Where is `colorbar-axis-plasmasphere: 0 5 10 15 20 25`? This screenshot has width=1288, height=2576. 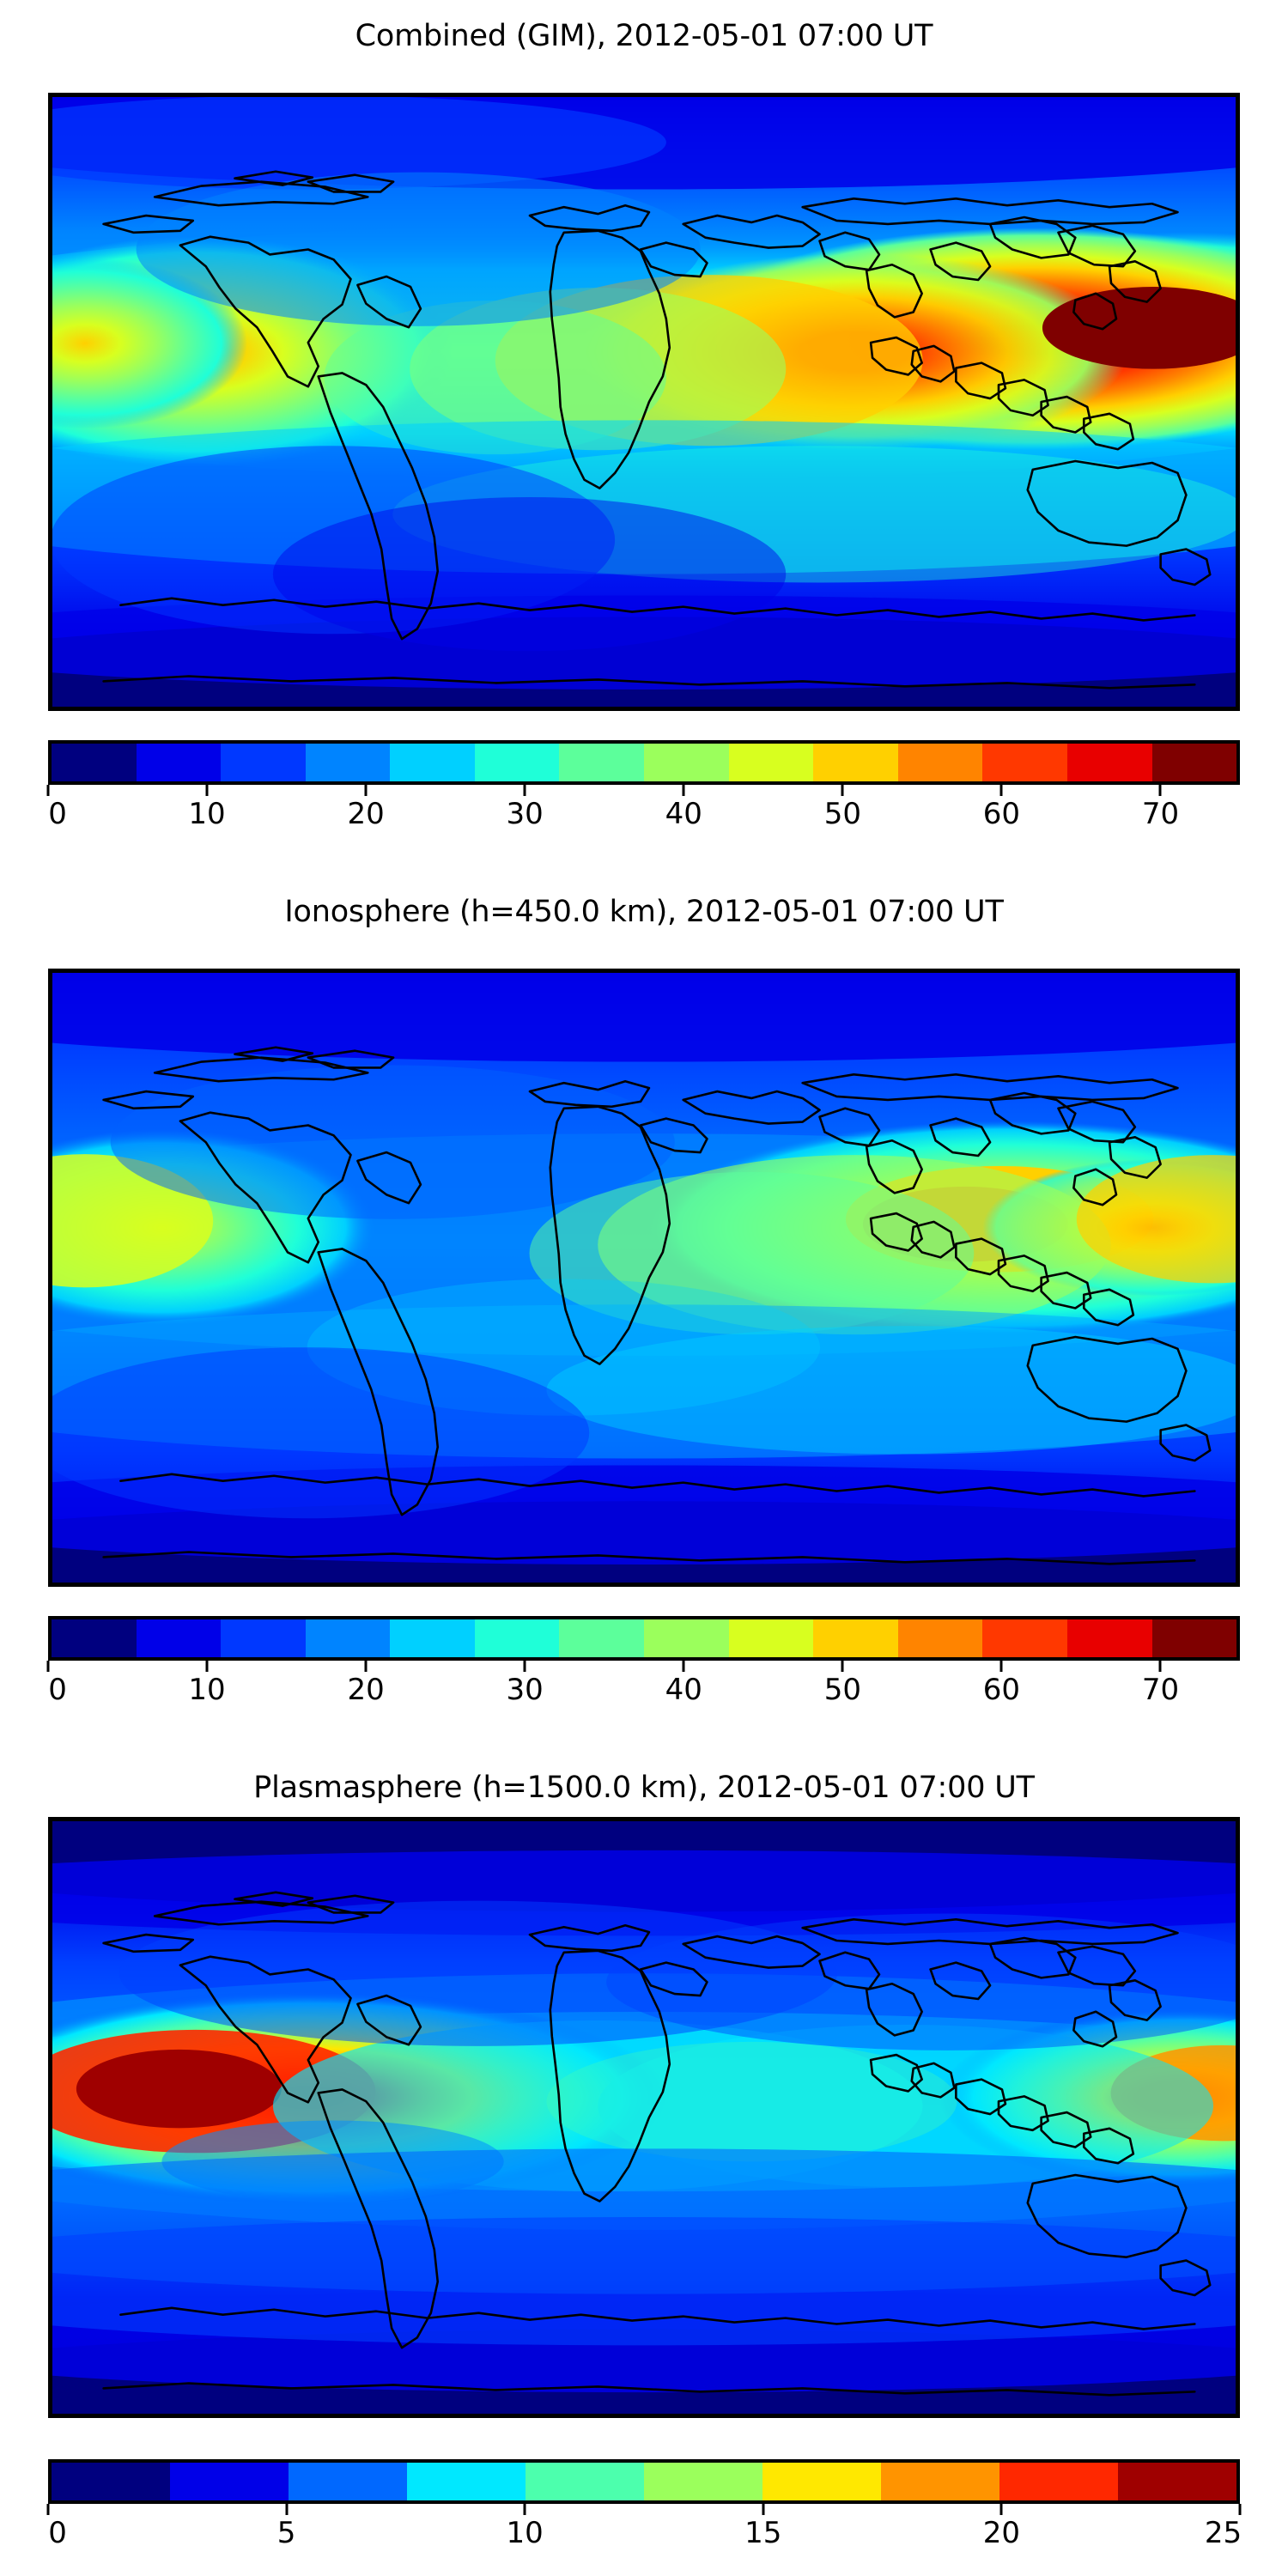 colorbar-axis-plasmasphere: 0 5 10 15 20 25 is located at coordinates (644, 2529).